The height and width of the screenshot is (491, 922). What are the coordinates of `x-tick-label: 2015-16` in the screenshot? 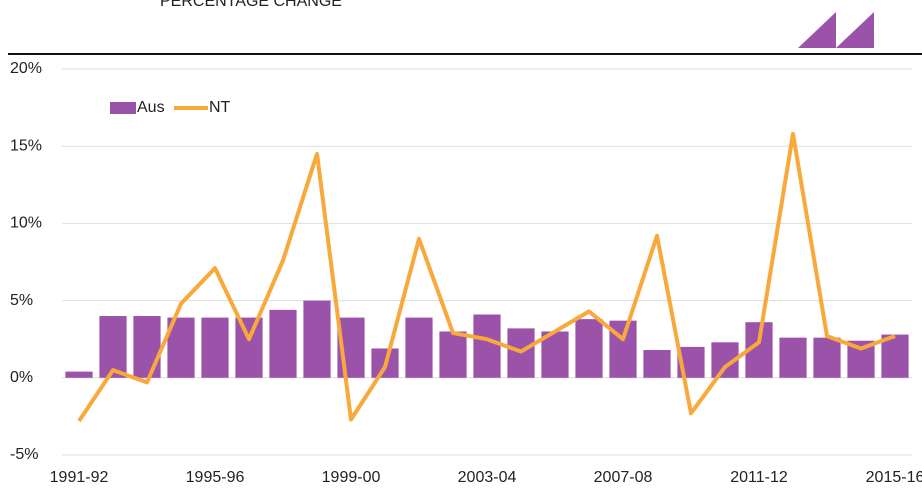 It's located at (894, 477).